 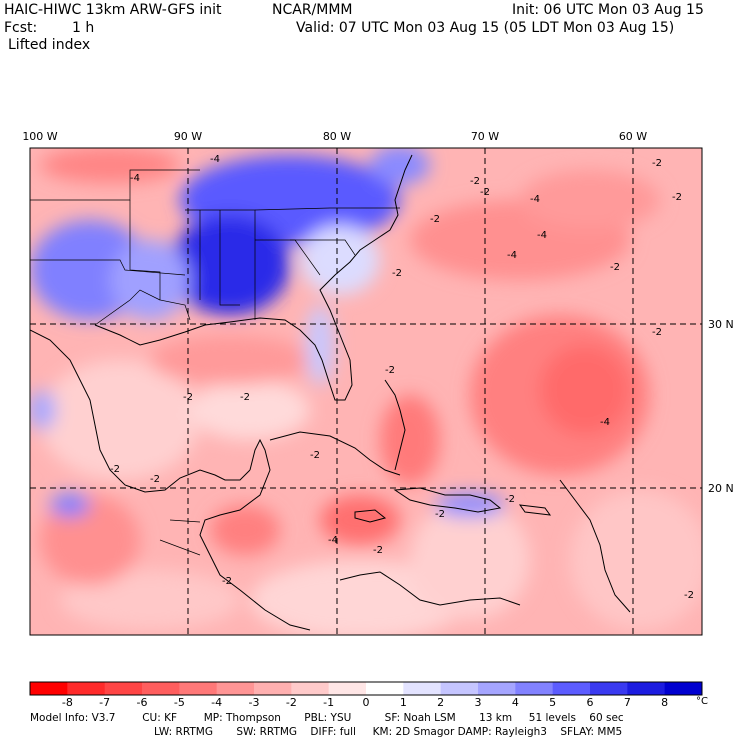 I want to click on lon-label: 70 W, so click(x=485, y=136).